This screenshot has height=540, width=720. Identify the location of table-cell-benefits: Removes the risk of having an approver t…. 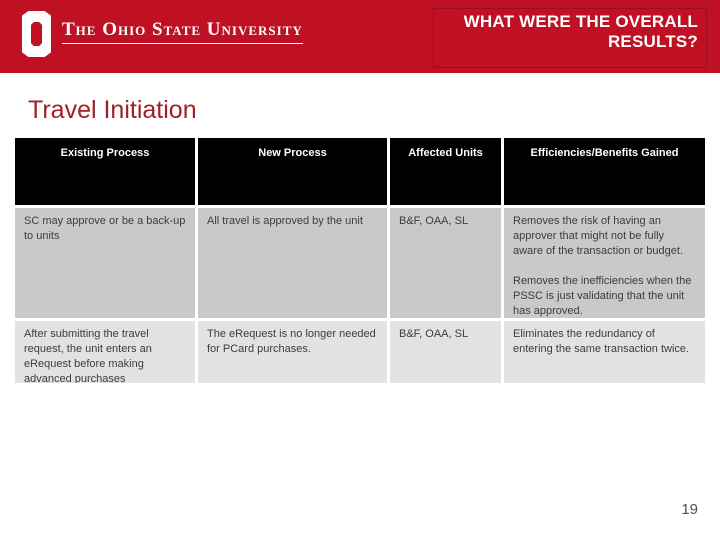
(604, 263).